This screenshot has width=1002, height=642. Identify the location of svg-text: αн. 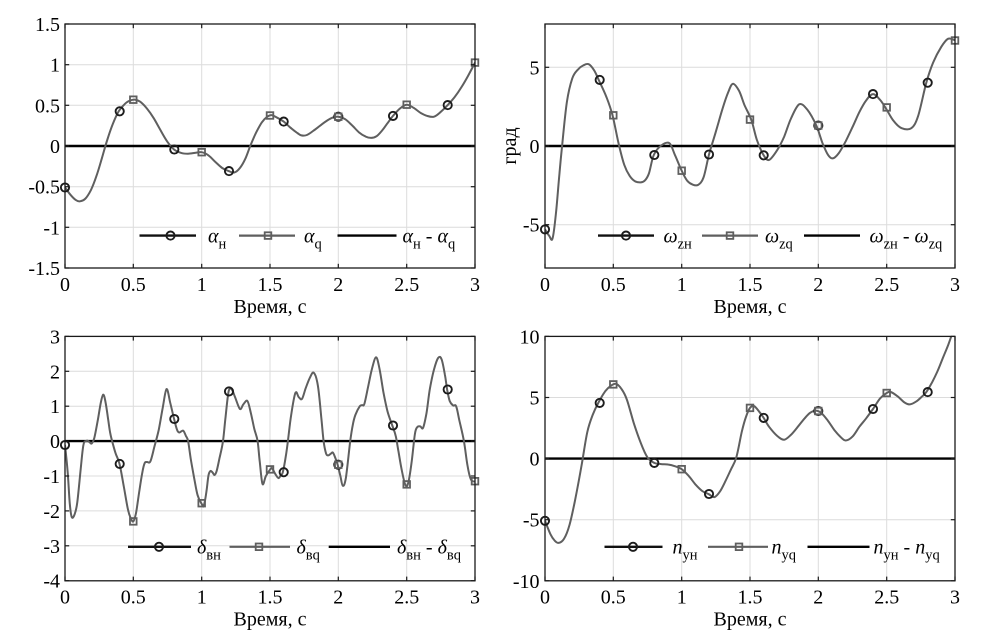
(217, 239).